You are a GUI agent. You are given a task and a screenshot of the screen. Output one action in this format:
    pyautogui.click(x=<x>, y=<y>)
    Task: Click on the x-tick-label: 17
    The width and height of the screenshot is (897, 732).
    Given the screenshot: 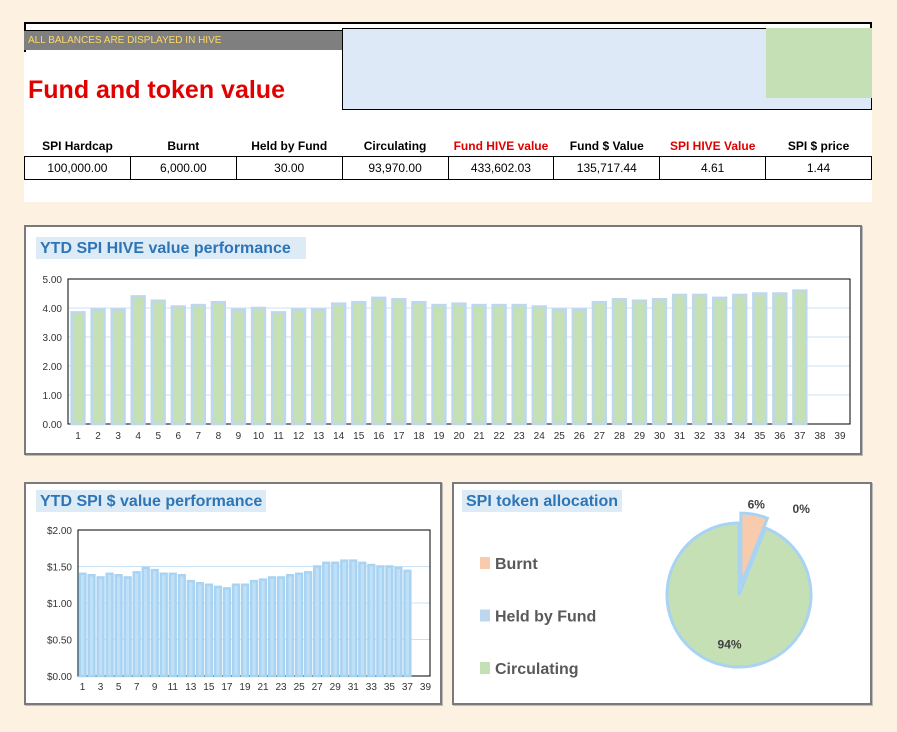 What is the action you would take?
    pyautogui.click(x=227, y=687)
    